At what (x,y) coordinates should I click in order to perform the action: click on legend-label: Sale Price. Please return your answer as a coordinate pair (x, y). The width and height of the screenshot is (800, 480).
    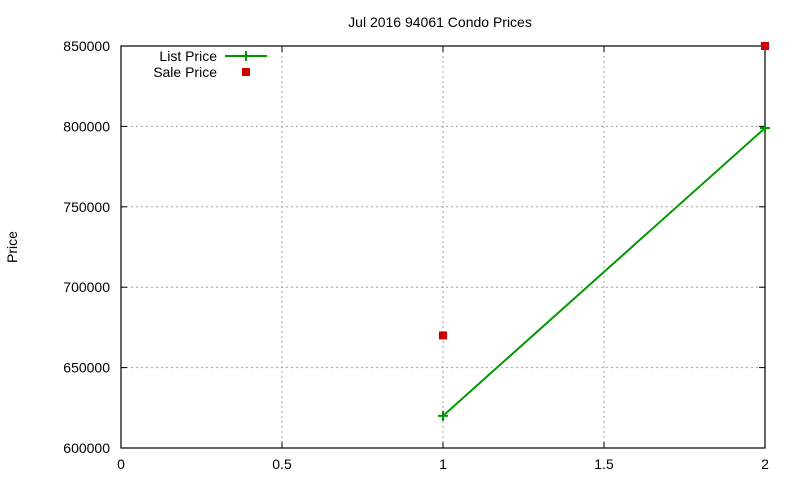
    Looking at the image, I should click on (185, 72).